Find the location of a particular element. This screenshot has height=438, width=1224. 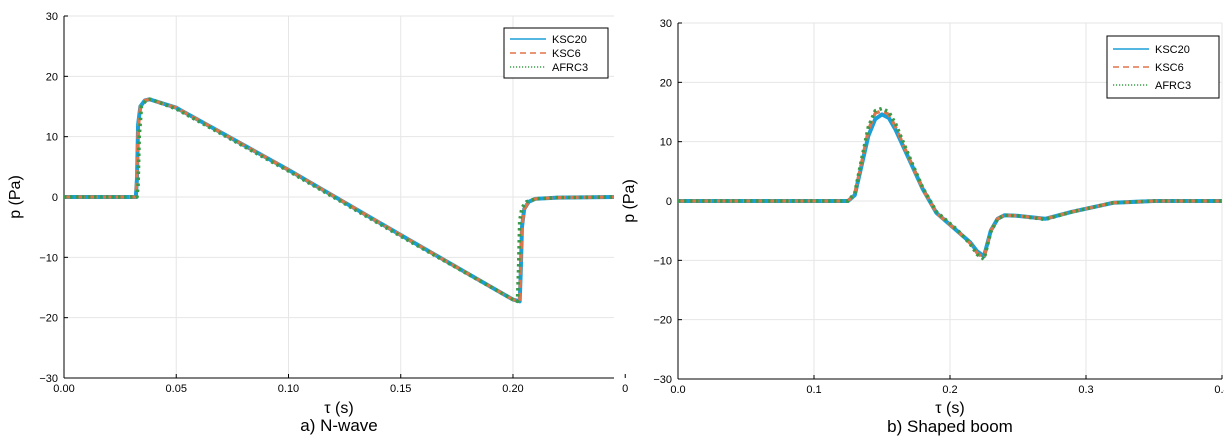

x-tick-label: 0.00 is located at coordinates (63, 389).